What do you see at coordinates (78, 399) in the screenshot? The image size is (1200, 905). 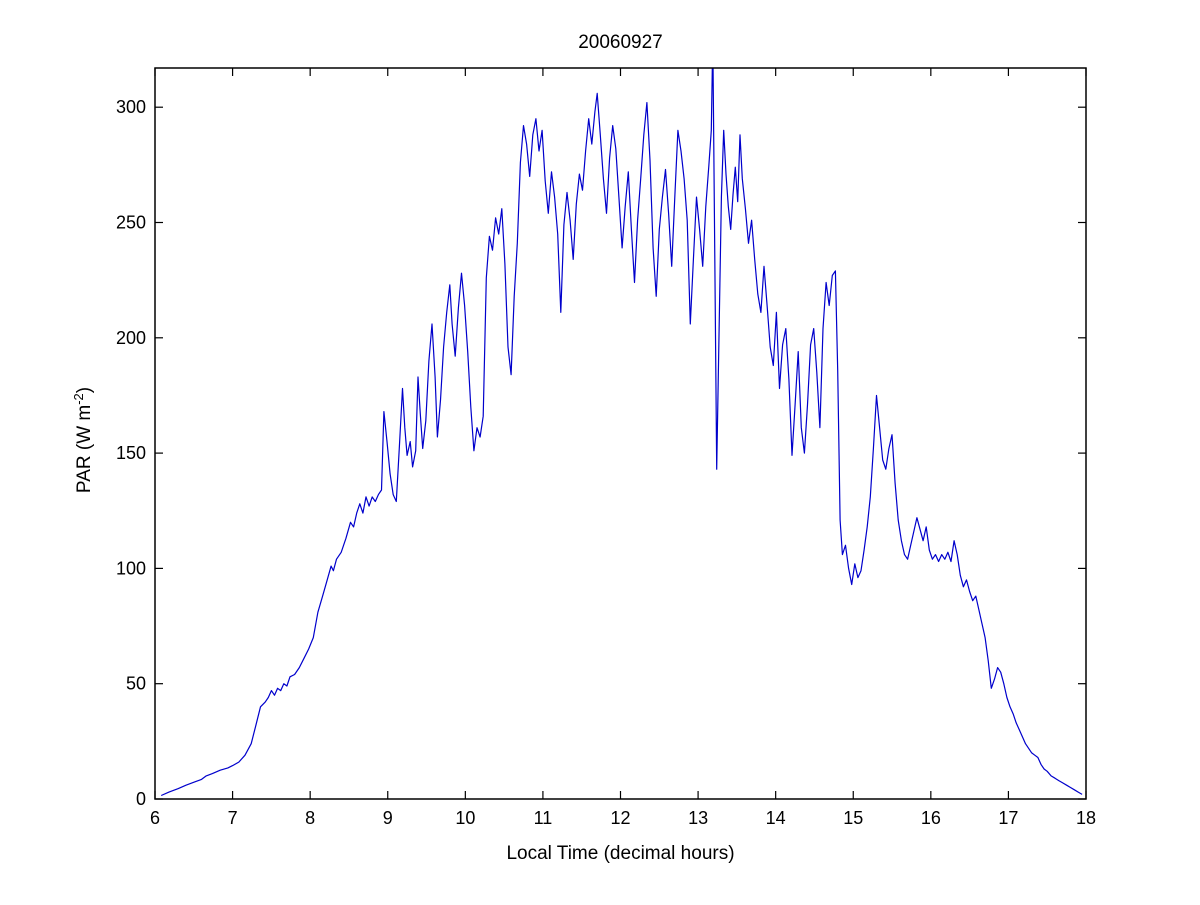 I see `y-axis-label-superscript: -2` at bounding box center [78, 399].